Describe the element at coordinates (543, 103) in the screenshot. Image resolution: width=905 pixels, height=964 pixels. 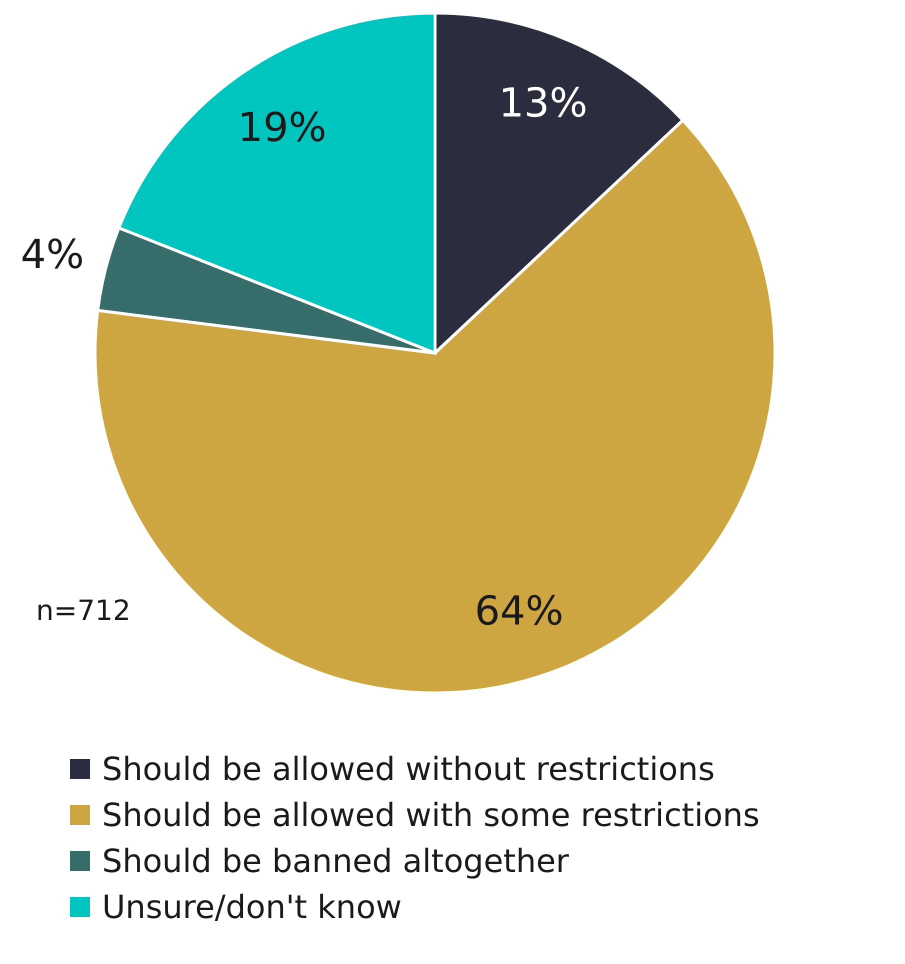
I see `data-label: 13%` at that location.